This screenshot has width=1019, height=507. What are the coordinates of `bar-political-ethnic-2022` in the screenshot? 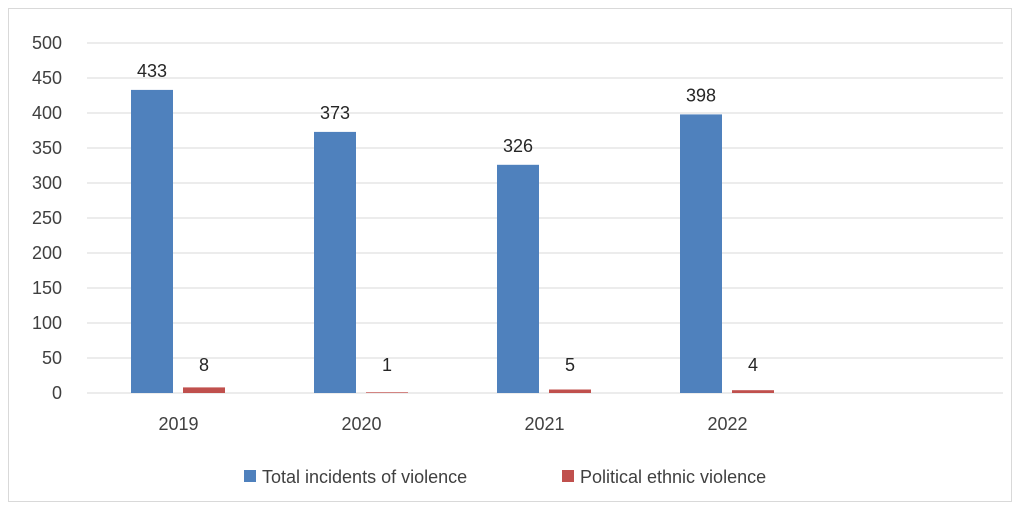 It's located at (753, 391).